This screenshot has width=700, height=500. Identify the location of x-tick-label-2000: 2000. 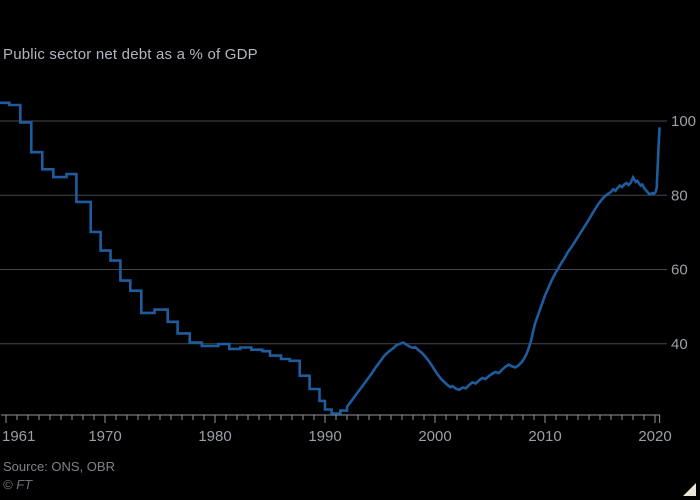
(434, 436).